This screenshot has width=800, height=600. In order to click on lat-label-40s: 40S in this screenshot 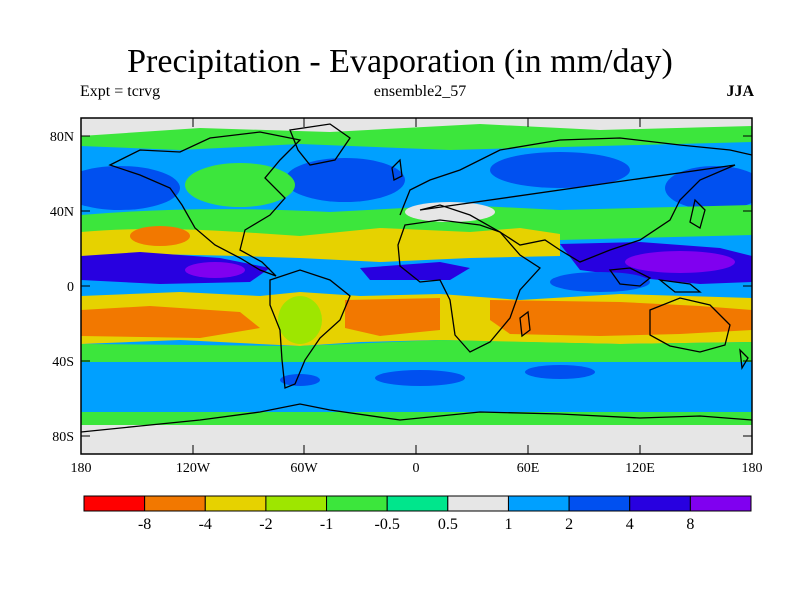, I will do `click(63, 362)`.